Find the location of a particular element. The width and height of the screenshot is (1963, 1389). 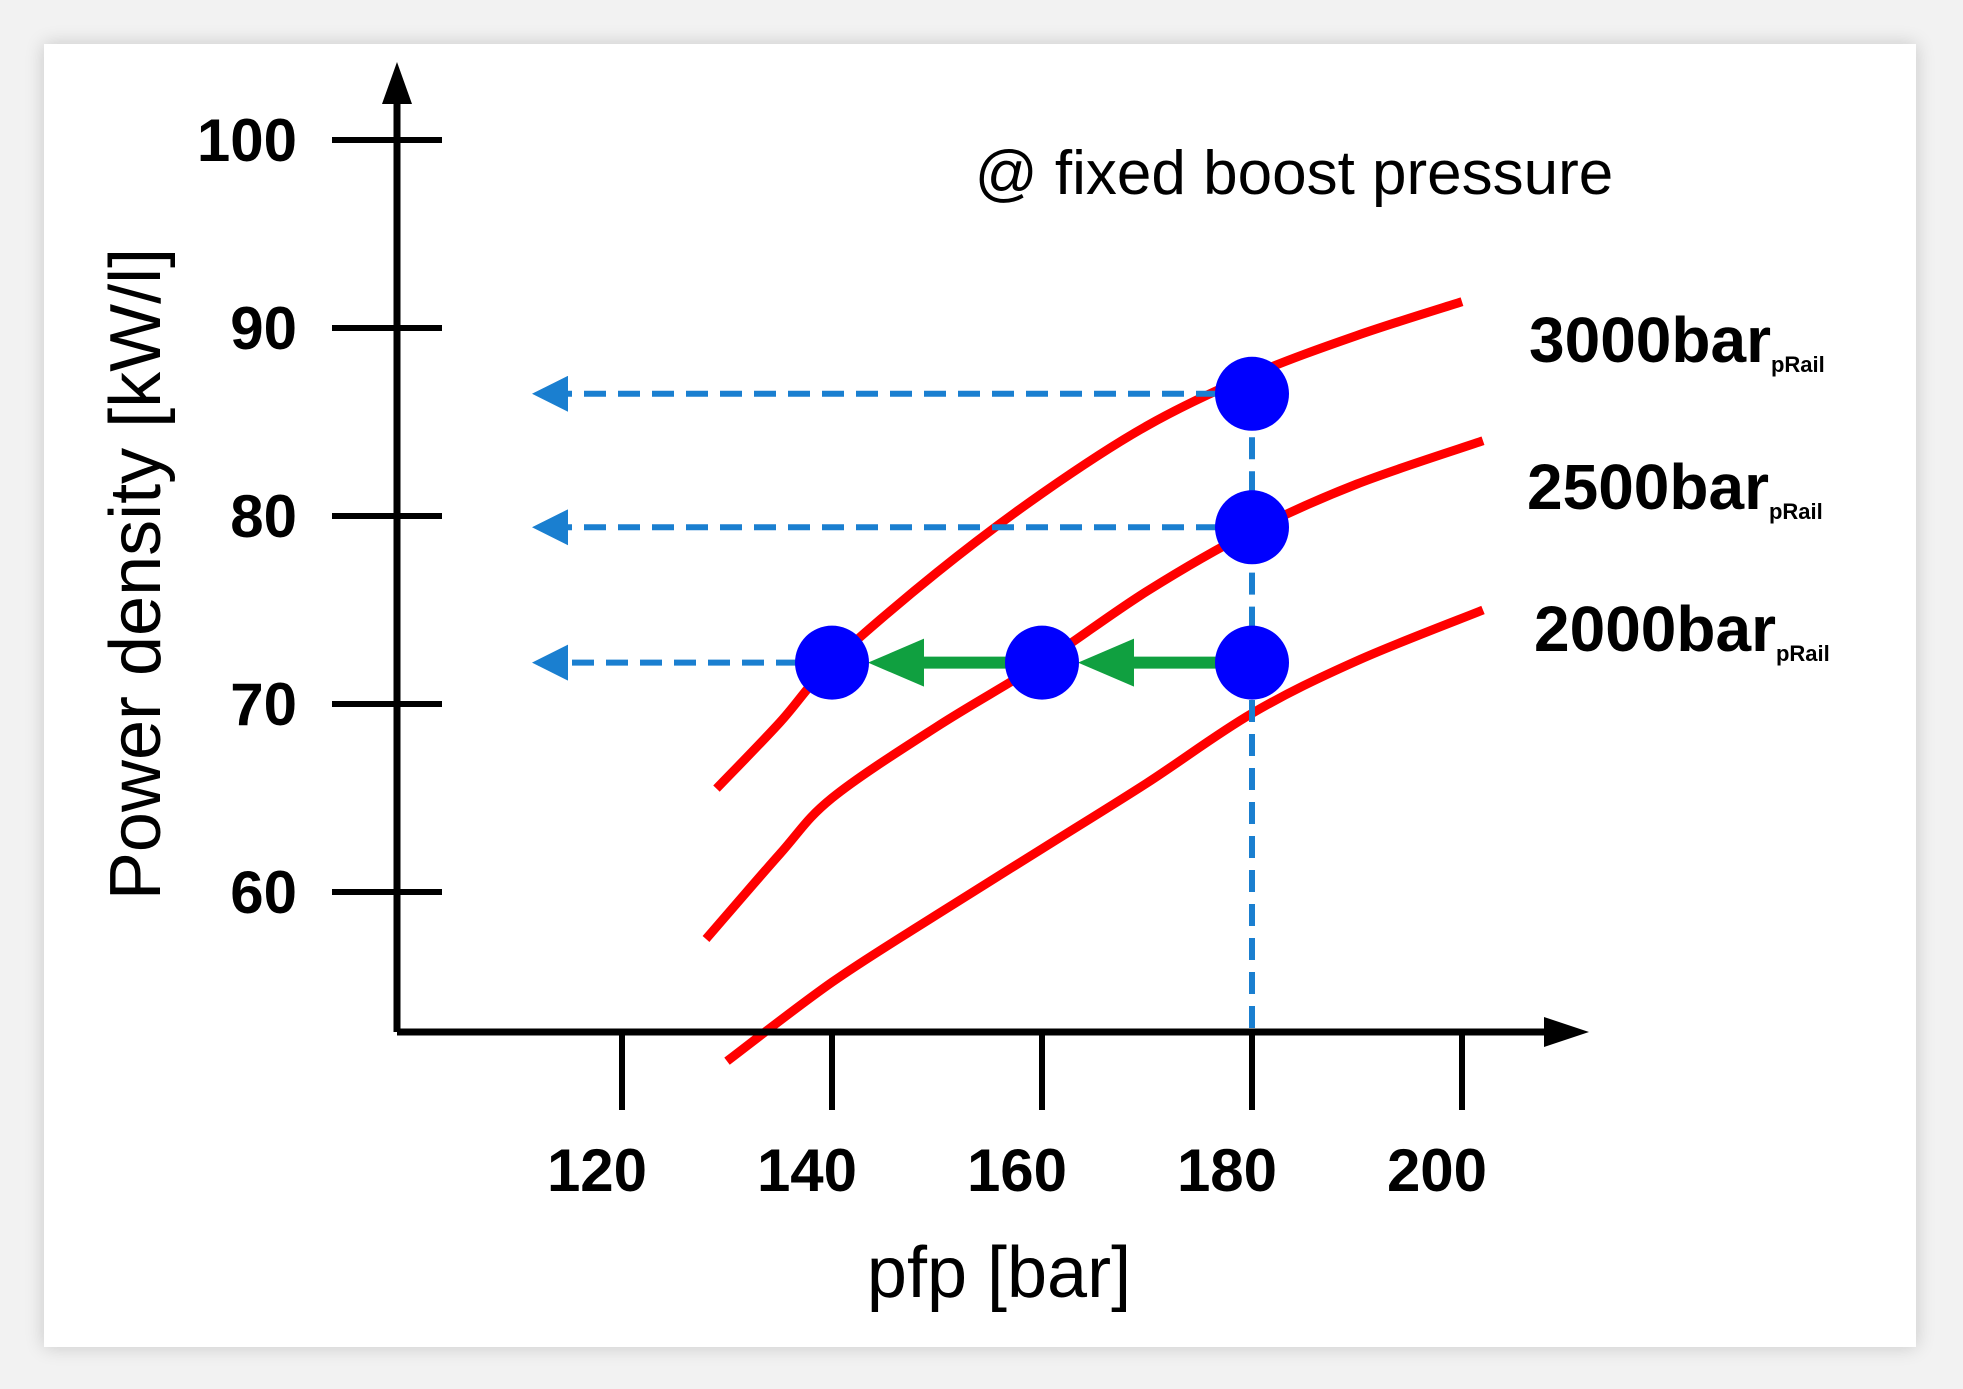

points-layer is located at coordinates (1042, 528).